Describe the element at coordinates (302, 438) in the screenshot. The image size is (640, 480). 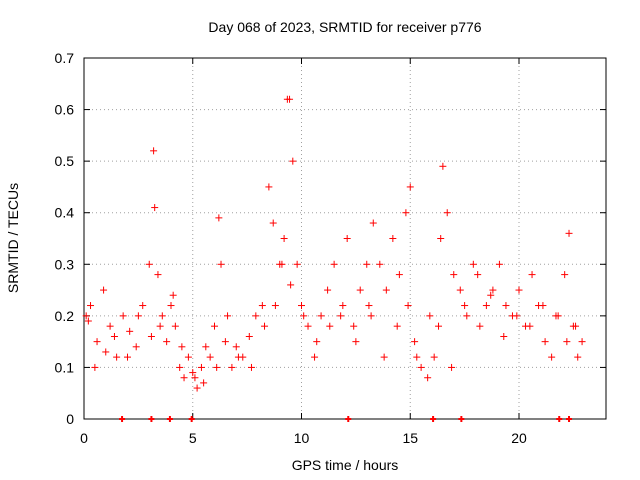
I see `x-tick-label: 10` at that location.